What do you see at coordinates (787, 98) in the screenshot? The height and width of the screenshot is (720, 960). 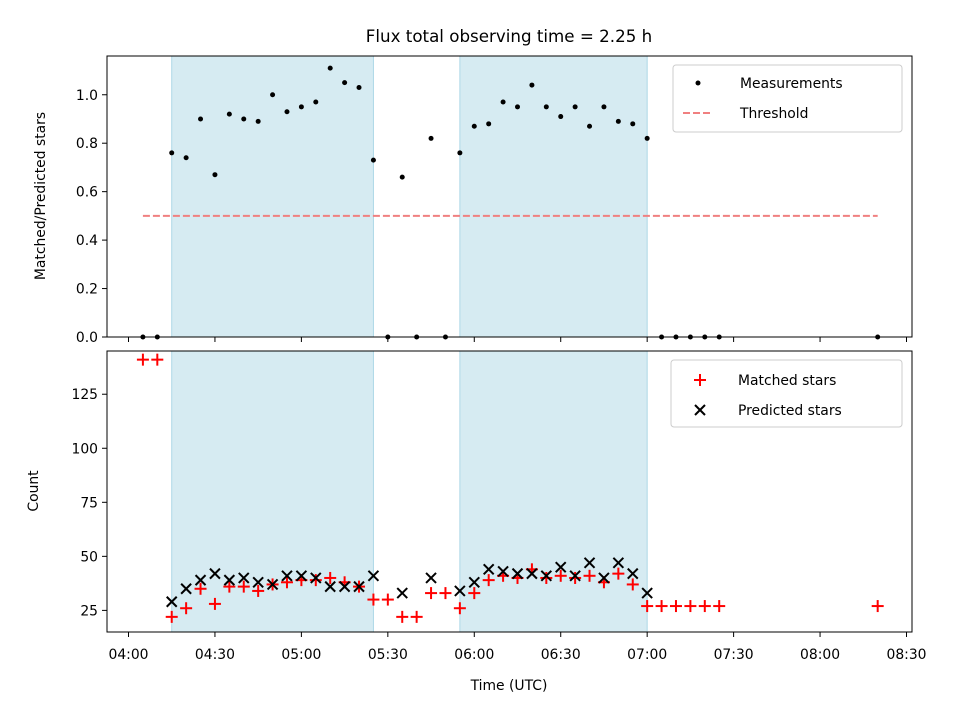 I see `top-legend: Measurements Threshold` at bounding box center [787, 98].